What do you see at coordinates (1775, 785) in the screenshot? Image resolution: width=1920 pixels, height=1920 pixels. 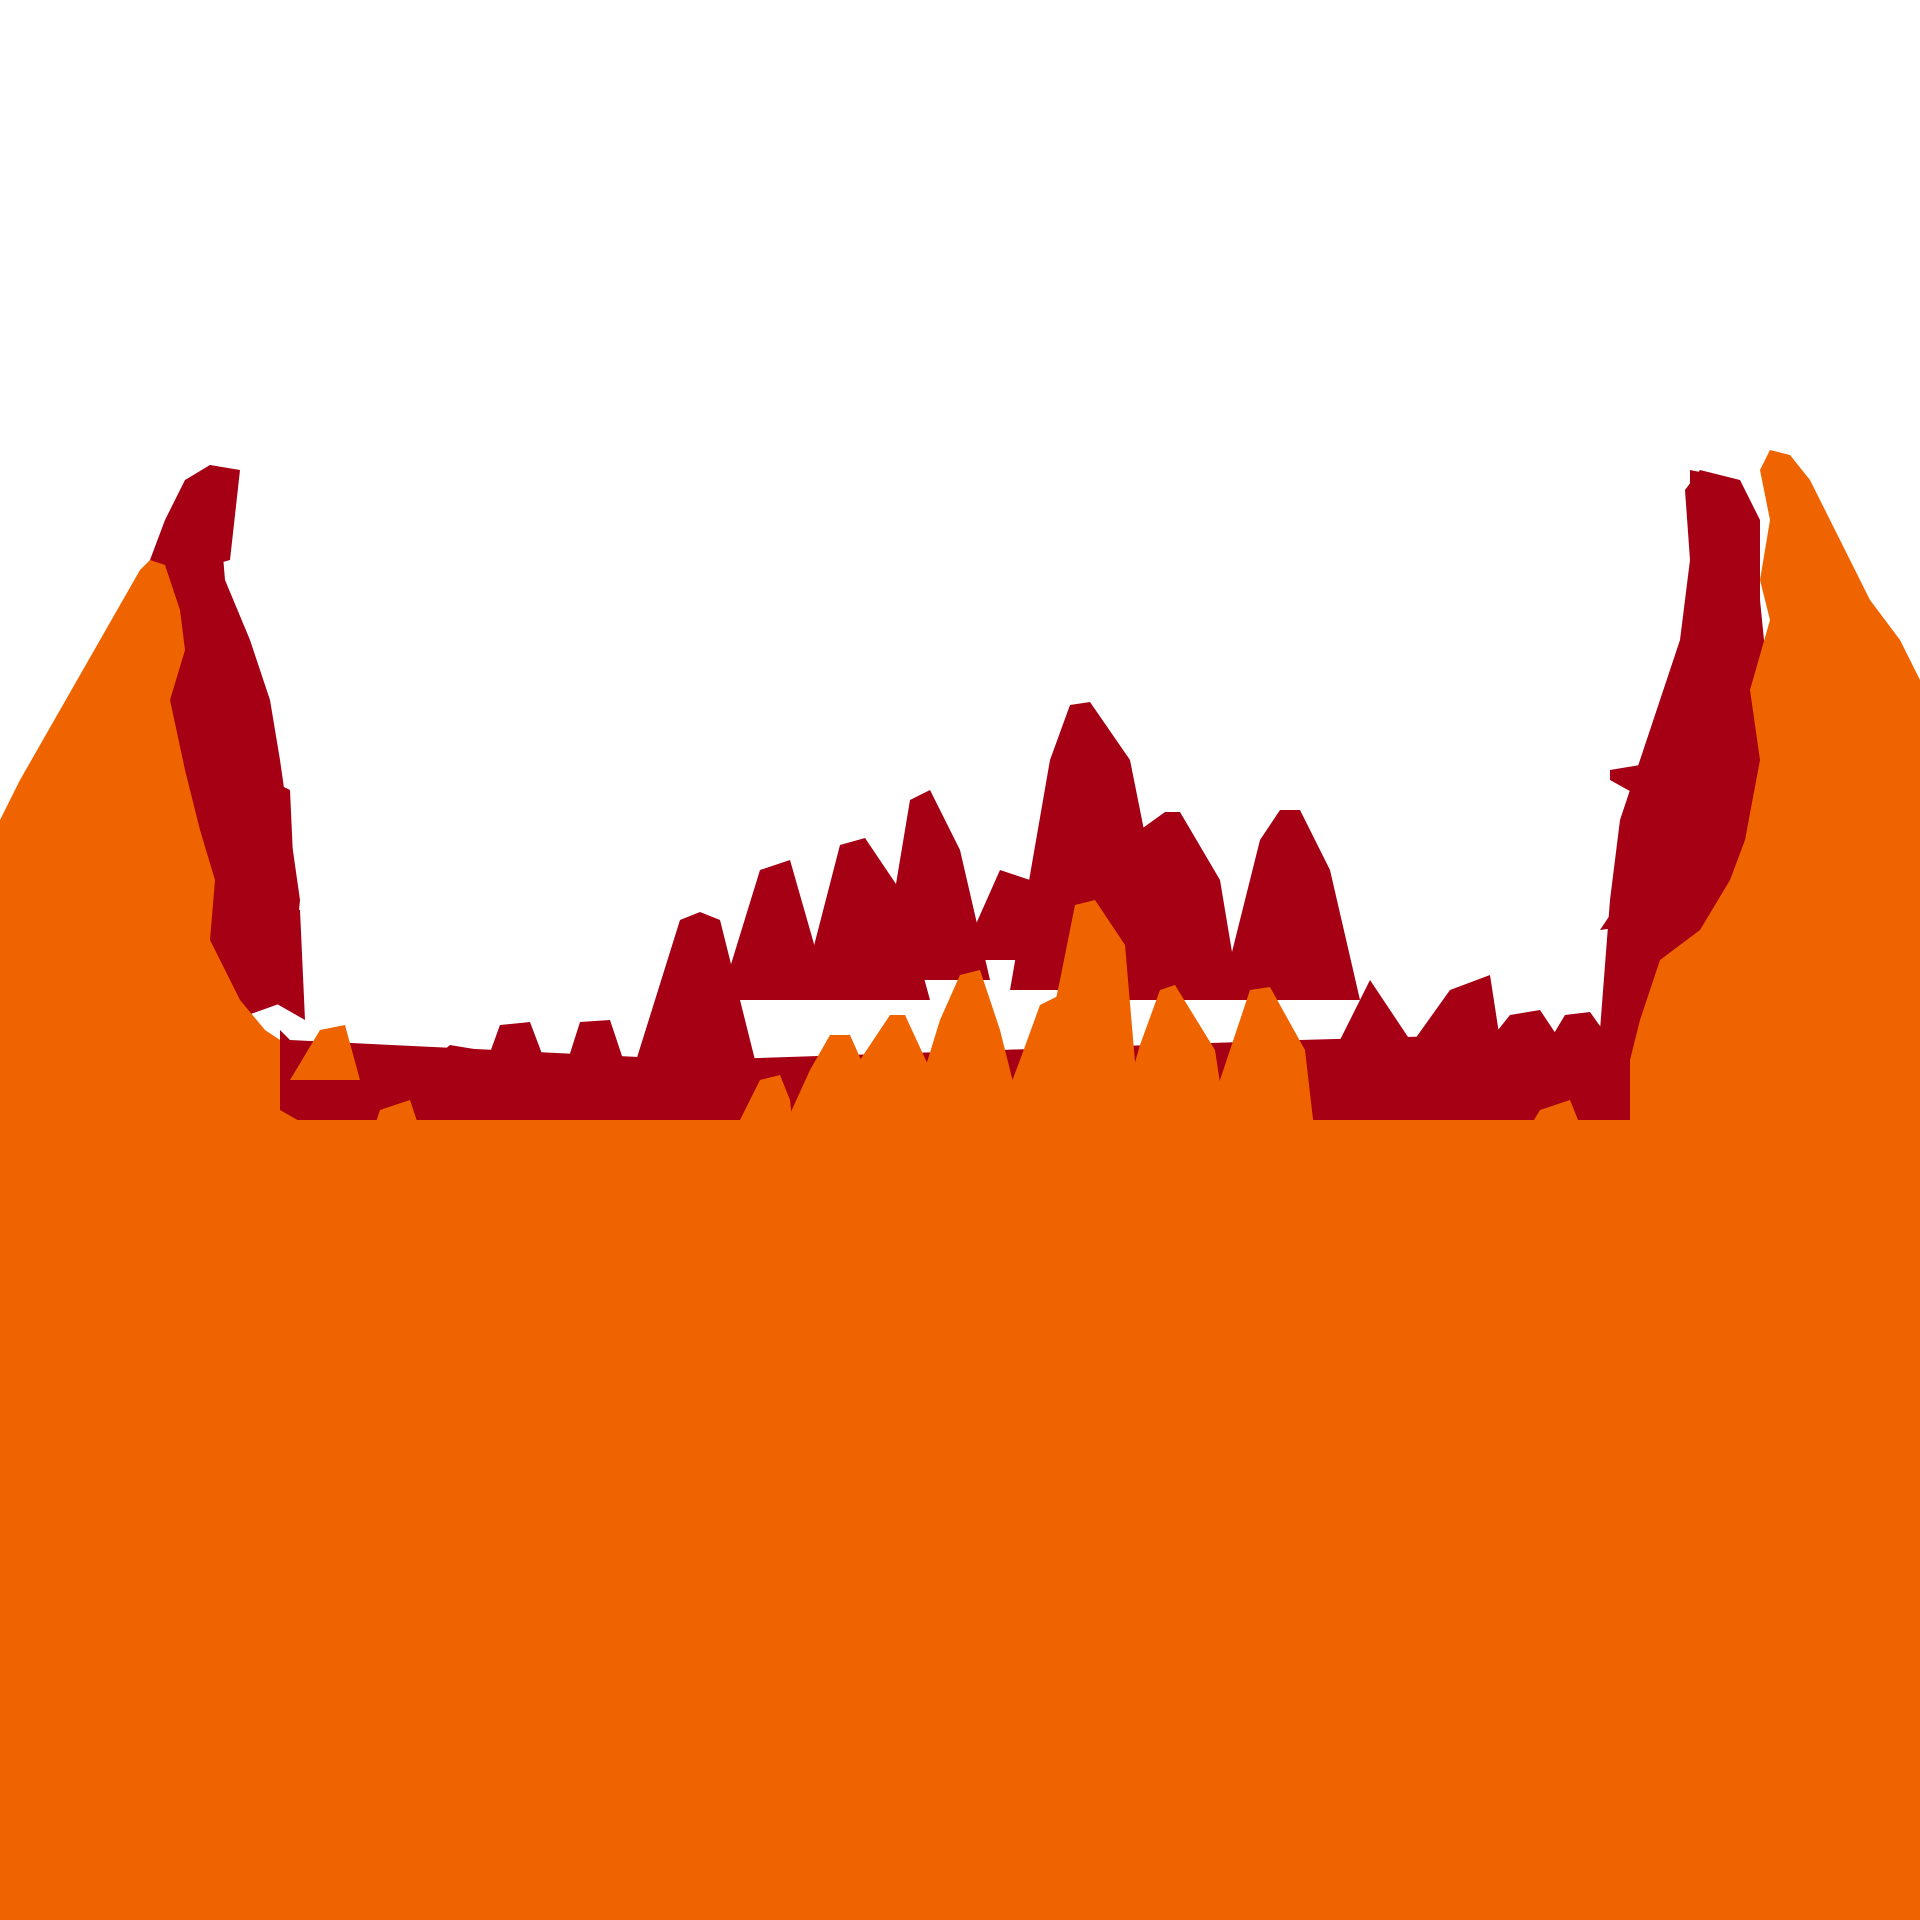 I see `front-tree-wall-right` at bounding box center [1775, 785].